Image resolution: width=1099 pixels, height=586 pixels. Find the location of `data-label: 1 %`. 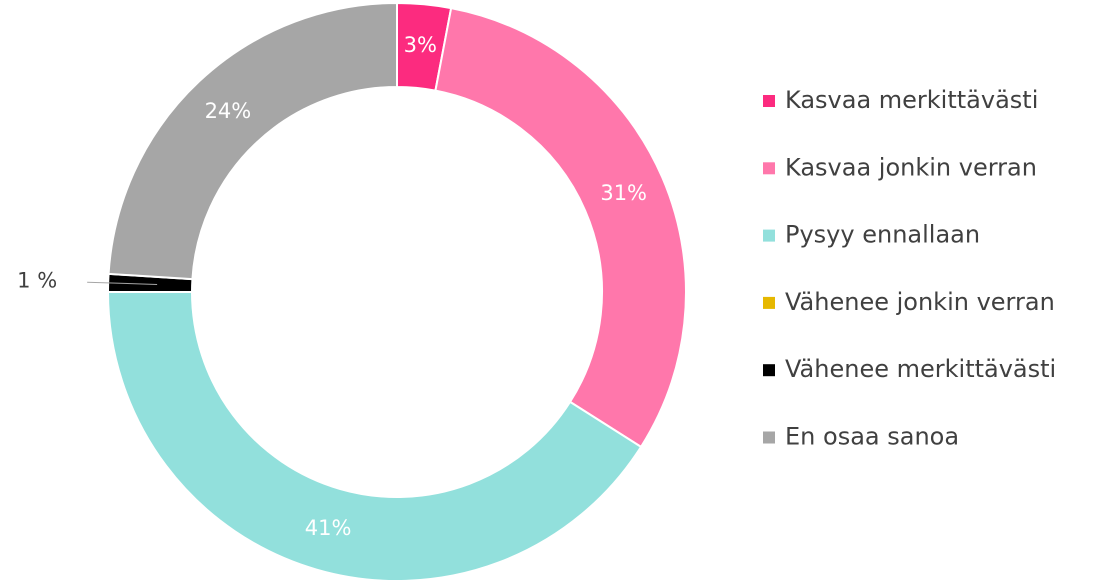

data-label: 1 % is located at coordinates (37, 280).